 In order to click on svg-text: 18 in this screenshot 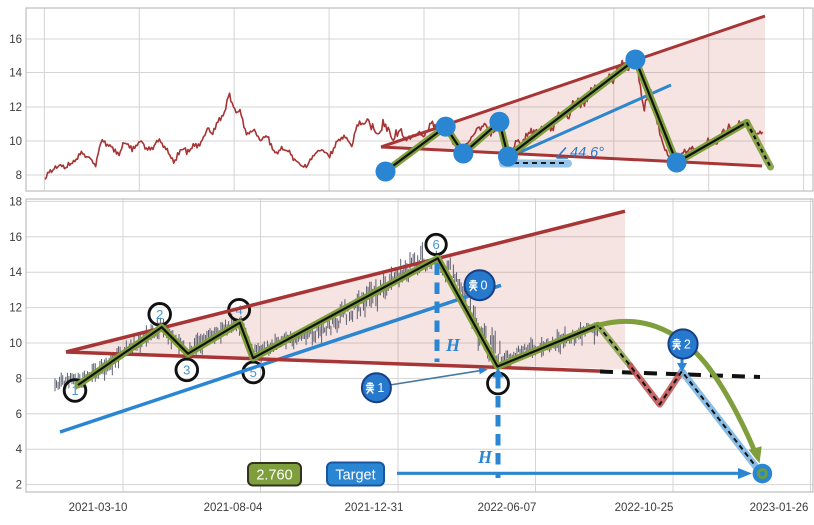, I will do `click(15, 202)`.